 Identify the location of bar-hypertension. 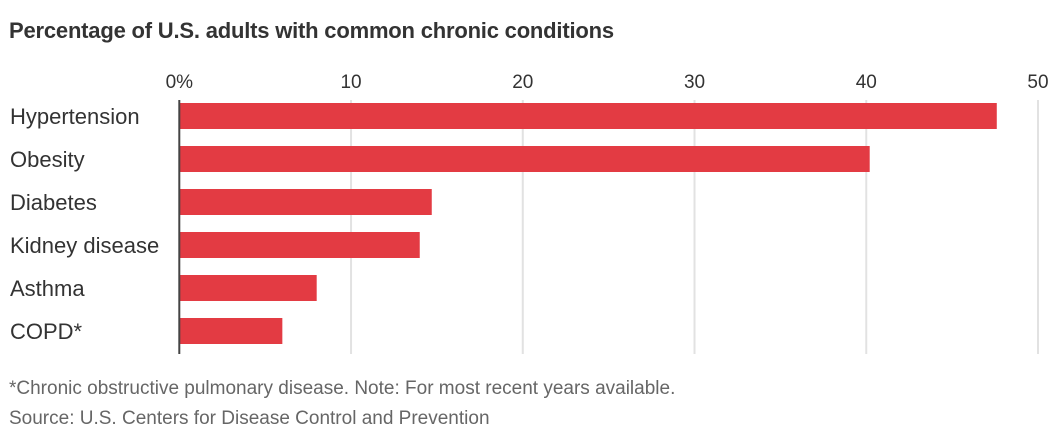
(588, 116).